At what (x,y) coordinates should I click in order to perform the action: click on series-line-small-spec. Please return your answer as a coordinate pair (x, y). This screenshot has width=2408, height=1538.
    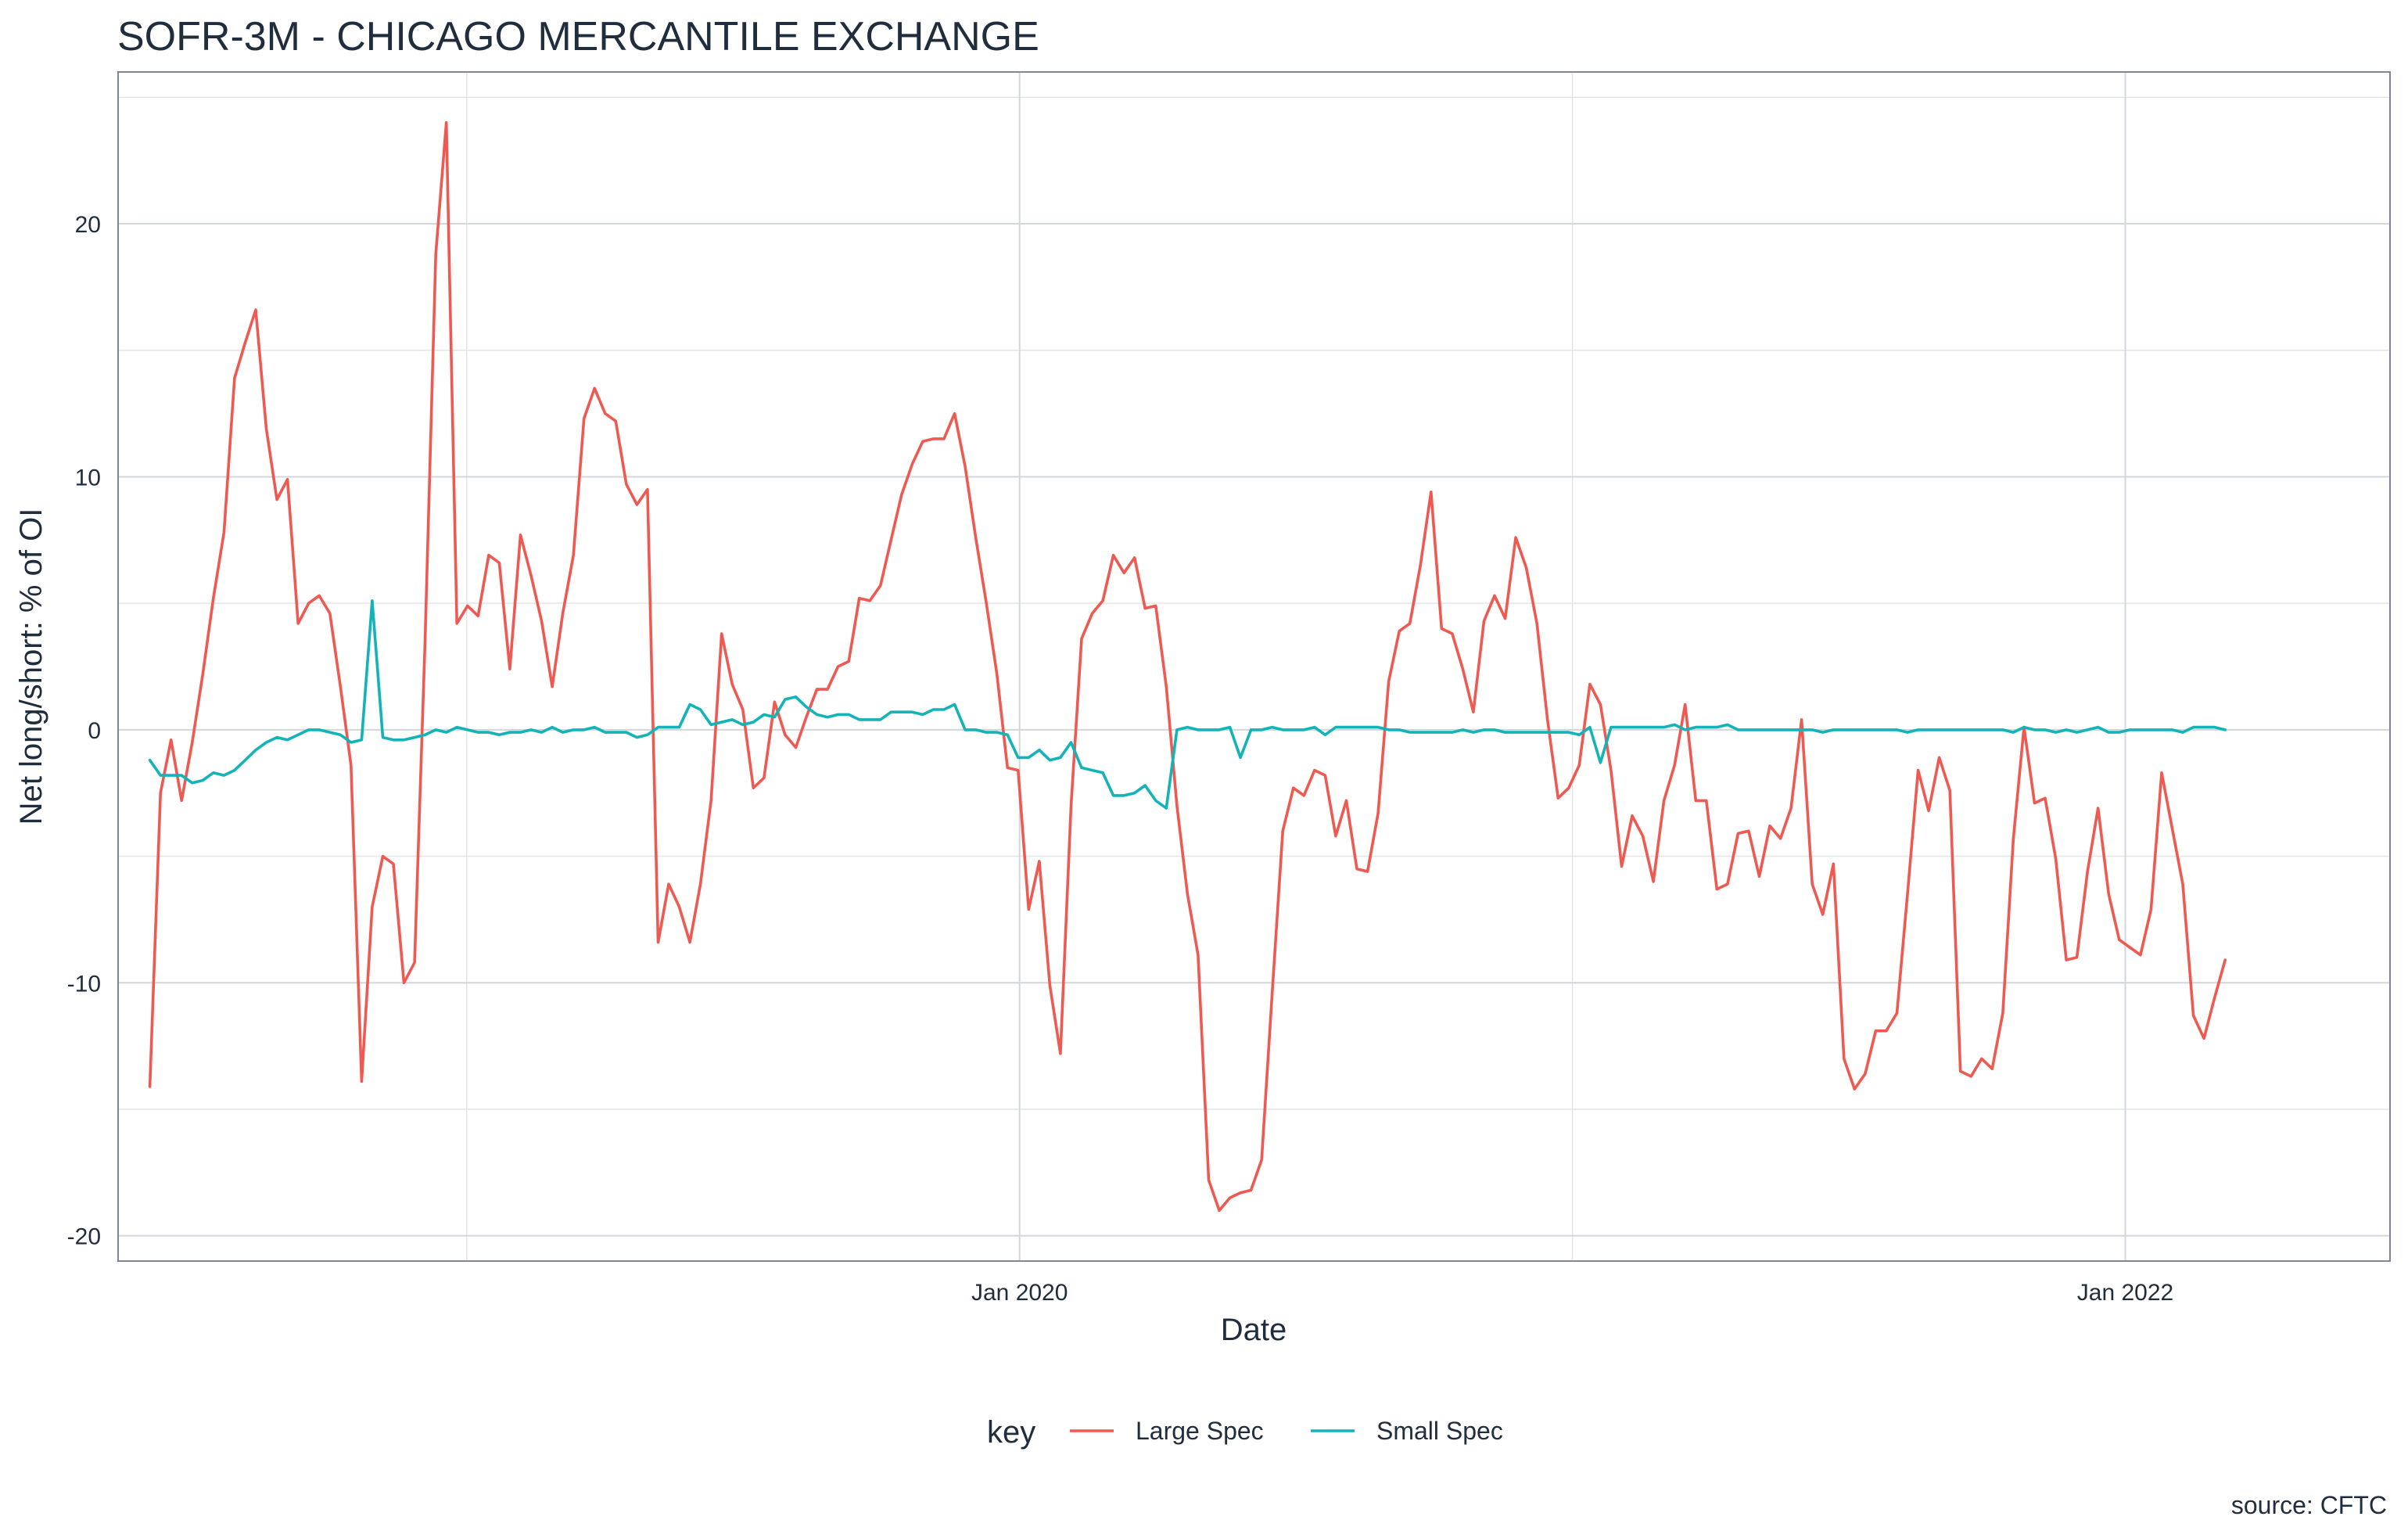
    Looking at the image, I should click on (1187, 704).